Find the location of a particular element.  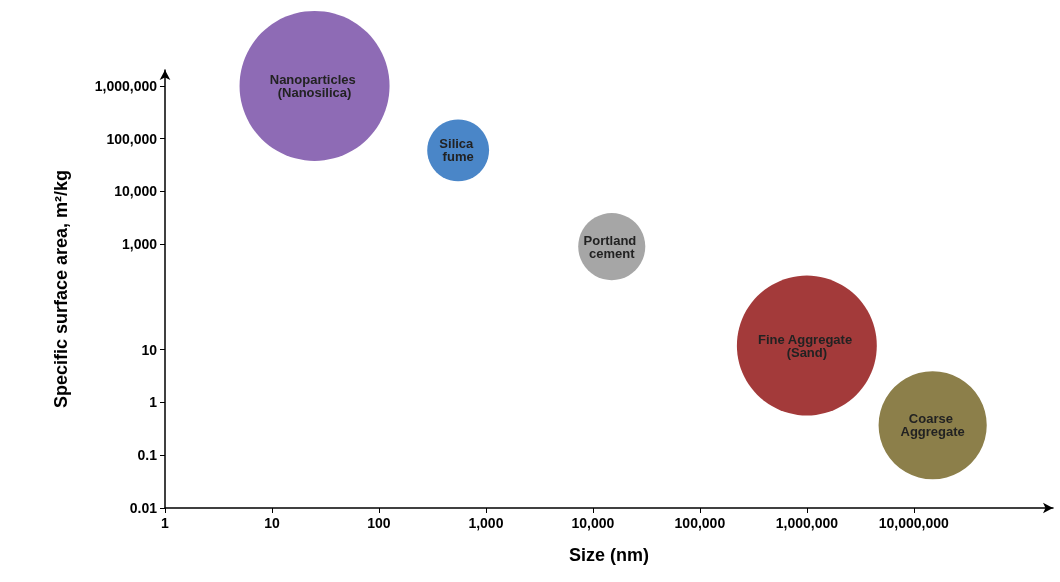

x-tick-label: 10,000 is located at coordinates (593, 523).